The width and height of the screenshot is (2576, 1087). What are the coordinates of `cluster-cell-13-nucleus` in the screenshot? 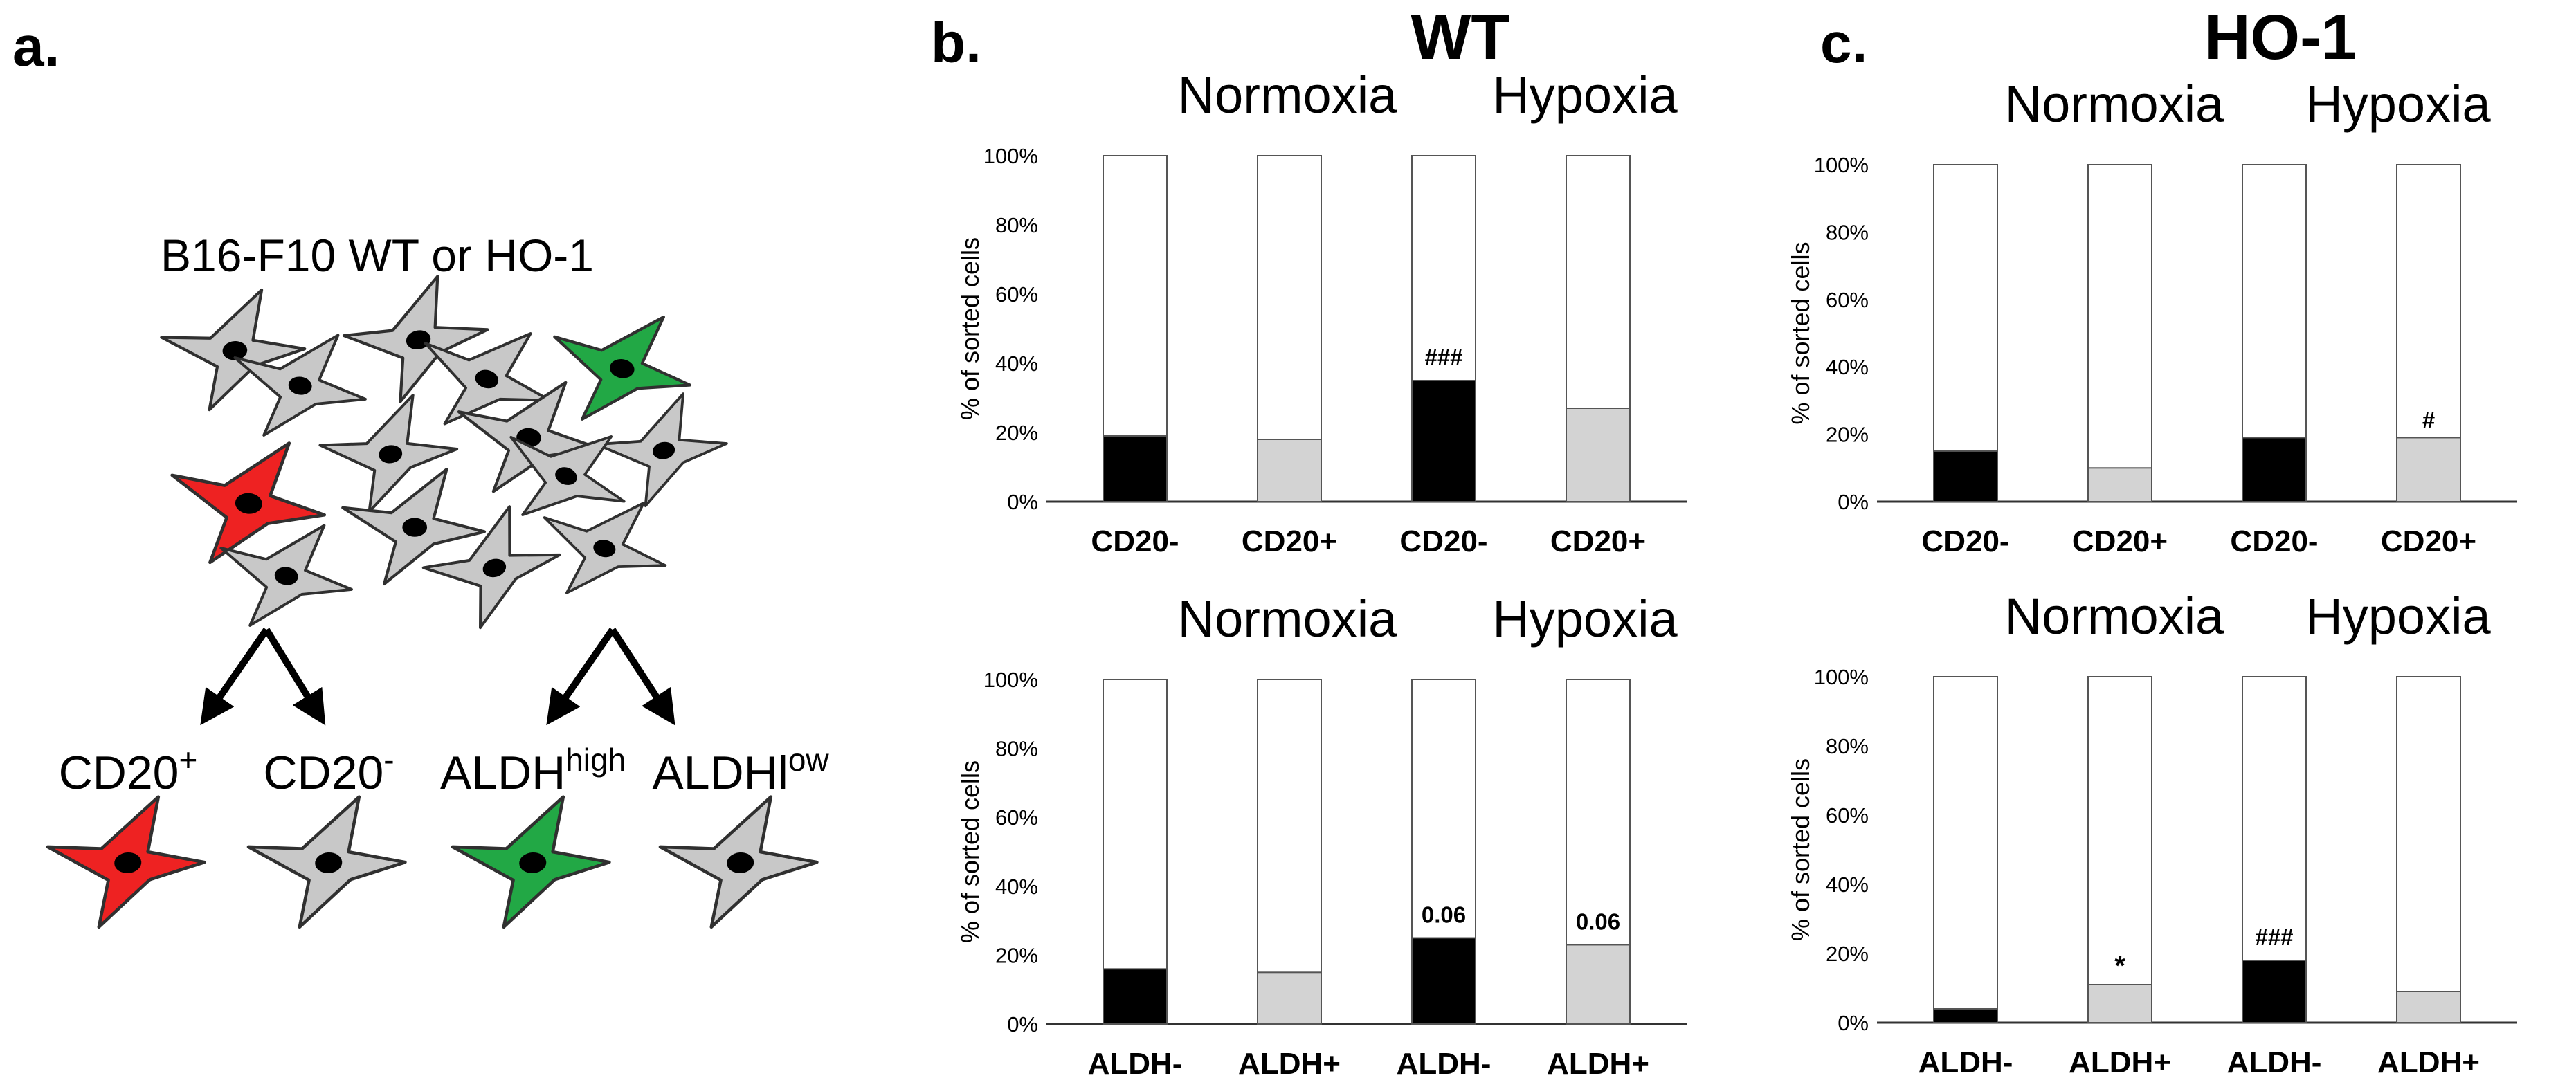 It's located at (286, 576).